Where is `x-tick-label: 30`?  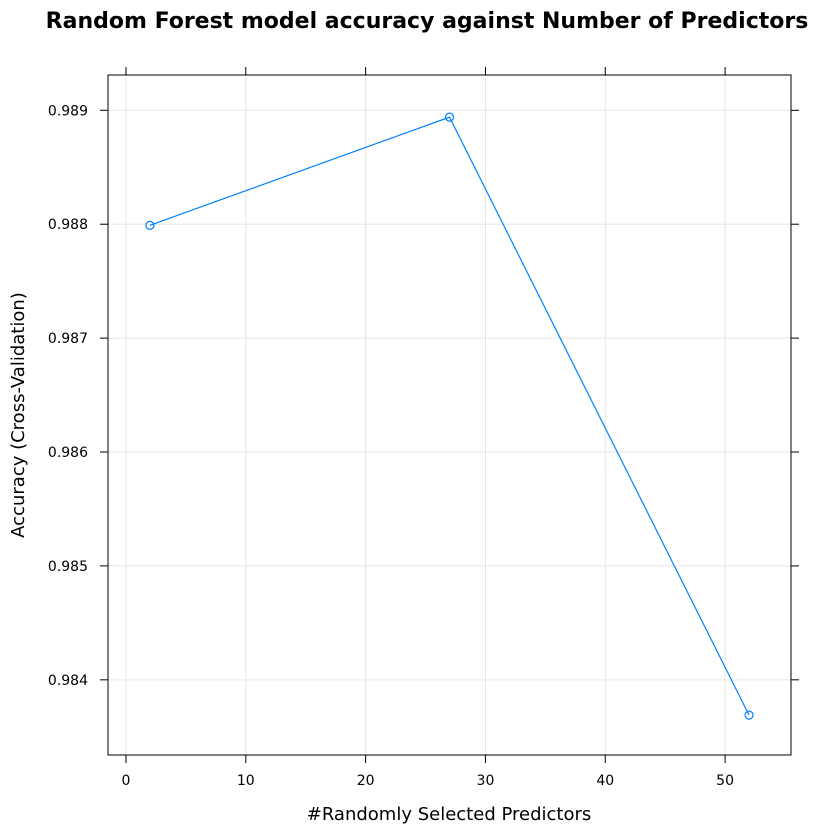 x-tick-label: 30 is located at coordinates (486, 781).